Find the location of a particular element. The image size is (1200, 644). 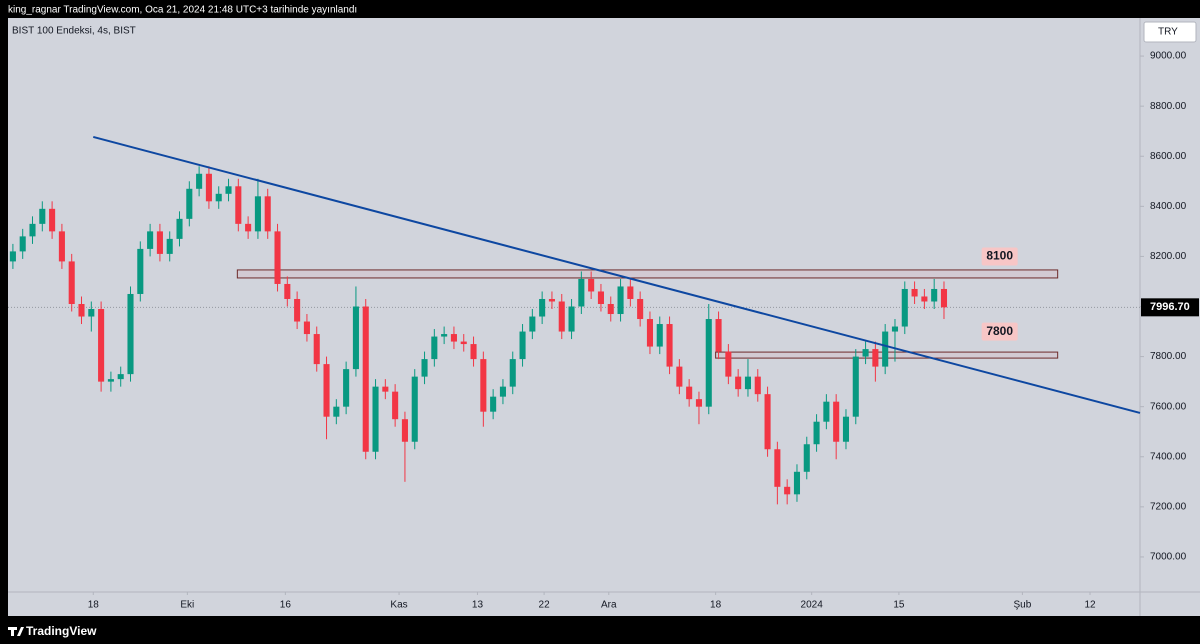

x-tick-label: 13 is located at coordinates (478, 605).